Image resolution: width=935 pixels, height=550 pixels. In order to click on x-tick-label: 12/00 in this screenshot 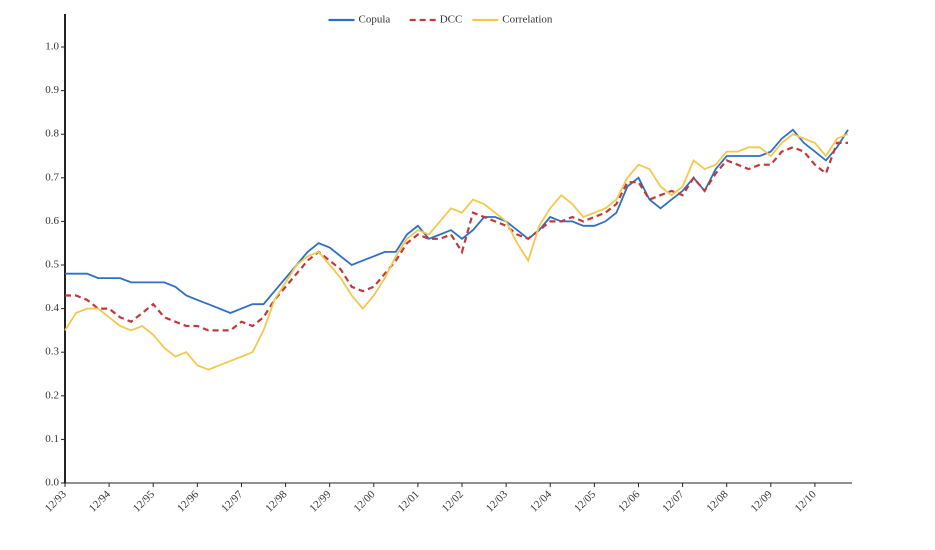, I will do `click(364, 501)`.